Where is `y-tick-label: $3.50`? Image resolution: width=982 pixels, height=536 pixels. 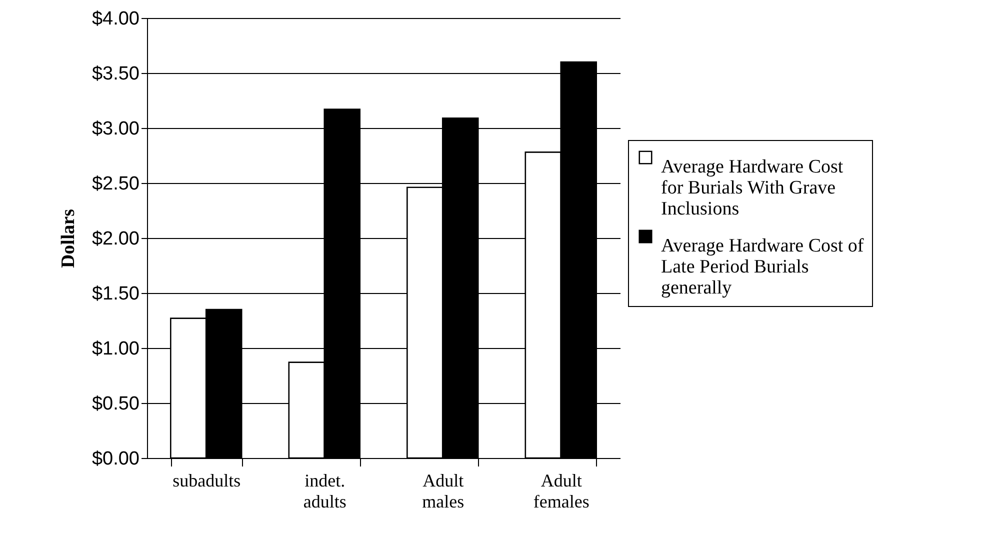 y-tick-label: $3.50 is located at coordinates (116, 74).